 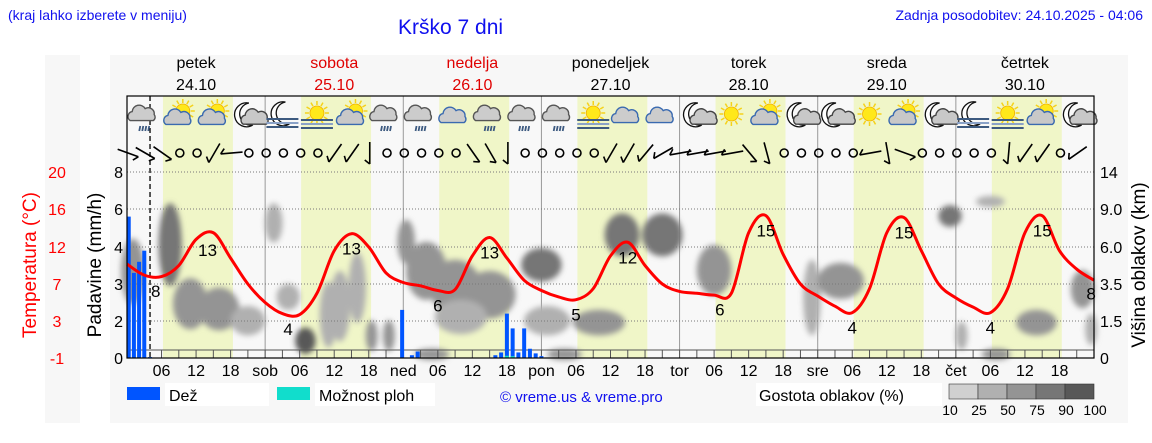 What do you see at coordinates (1037, 410) in the screenshot?
I see `density-scale-label: 75` at bounding box center [1037, 410].